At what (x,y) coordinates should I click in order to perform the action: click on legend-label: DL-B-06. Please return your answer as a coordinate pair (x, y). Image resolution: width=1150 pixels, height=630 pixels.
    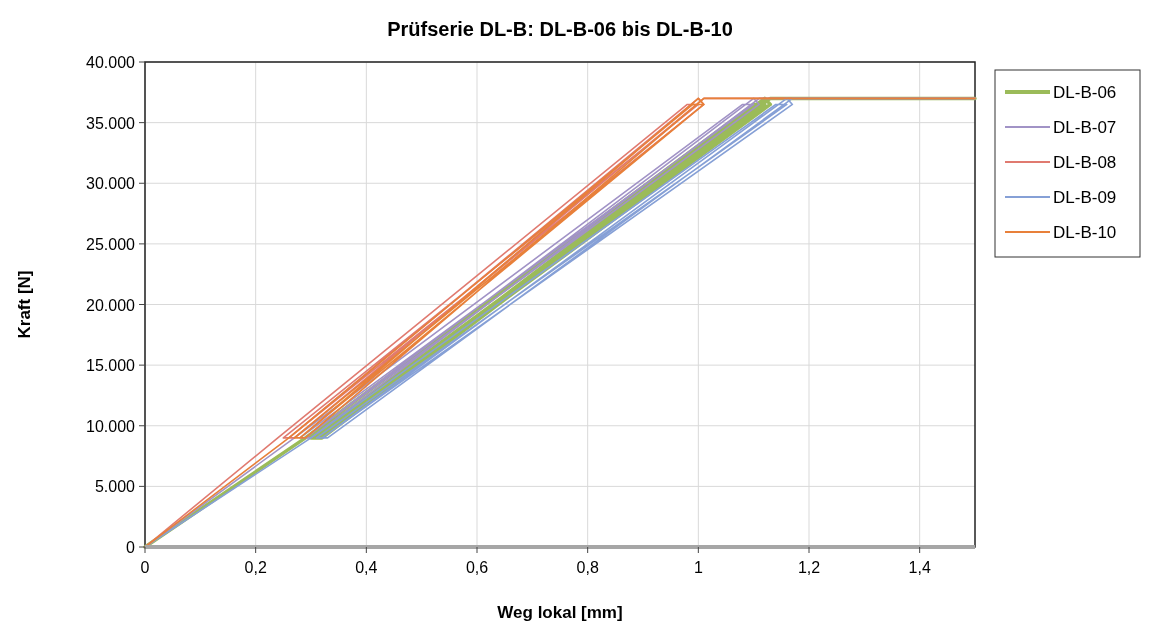
    Looking at the image, I should click on (1085, 92).